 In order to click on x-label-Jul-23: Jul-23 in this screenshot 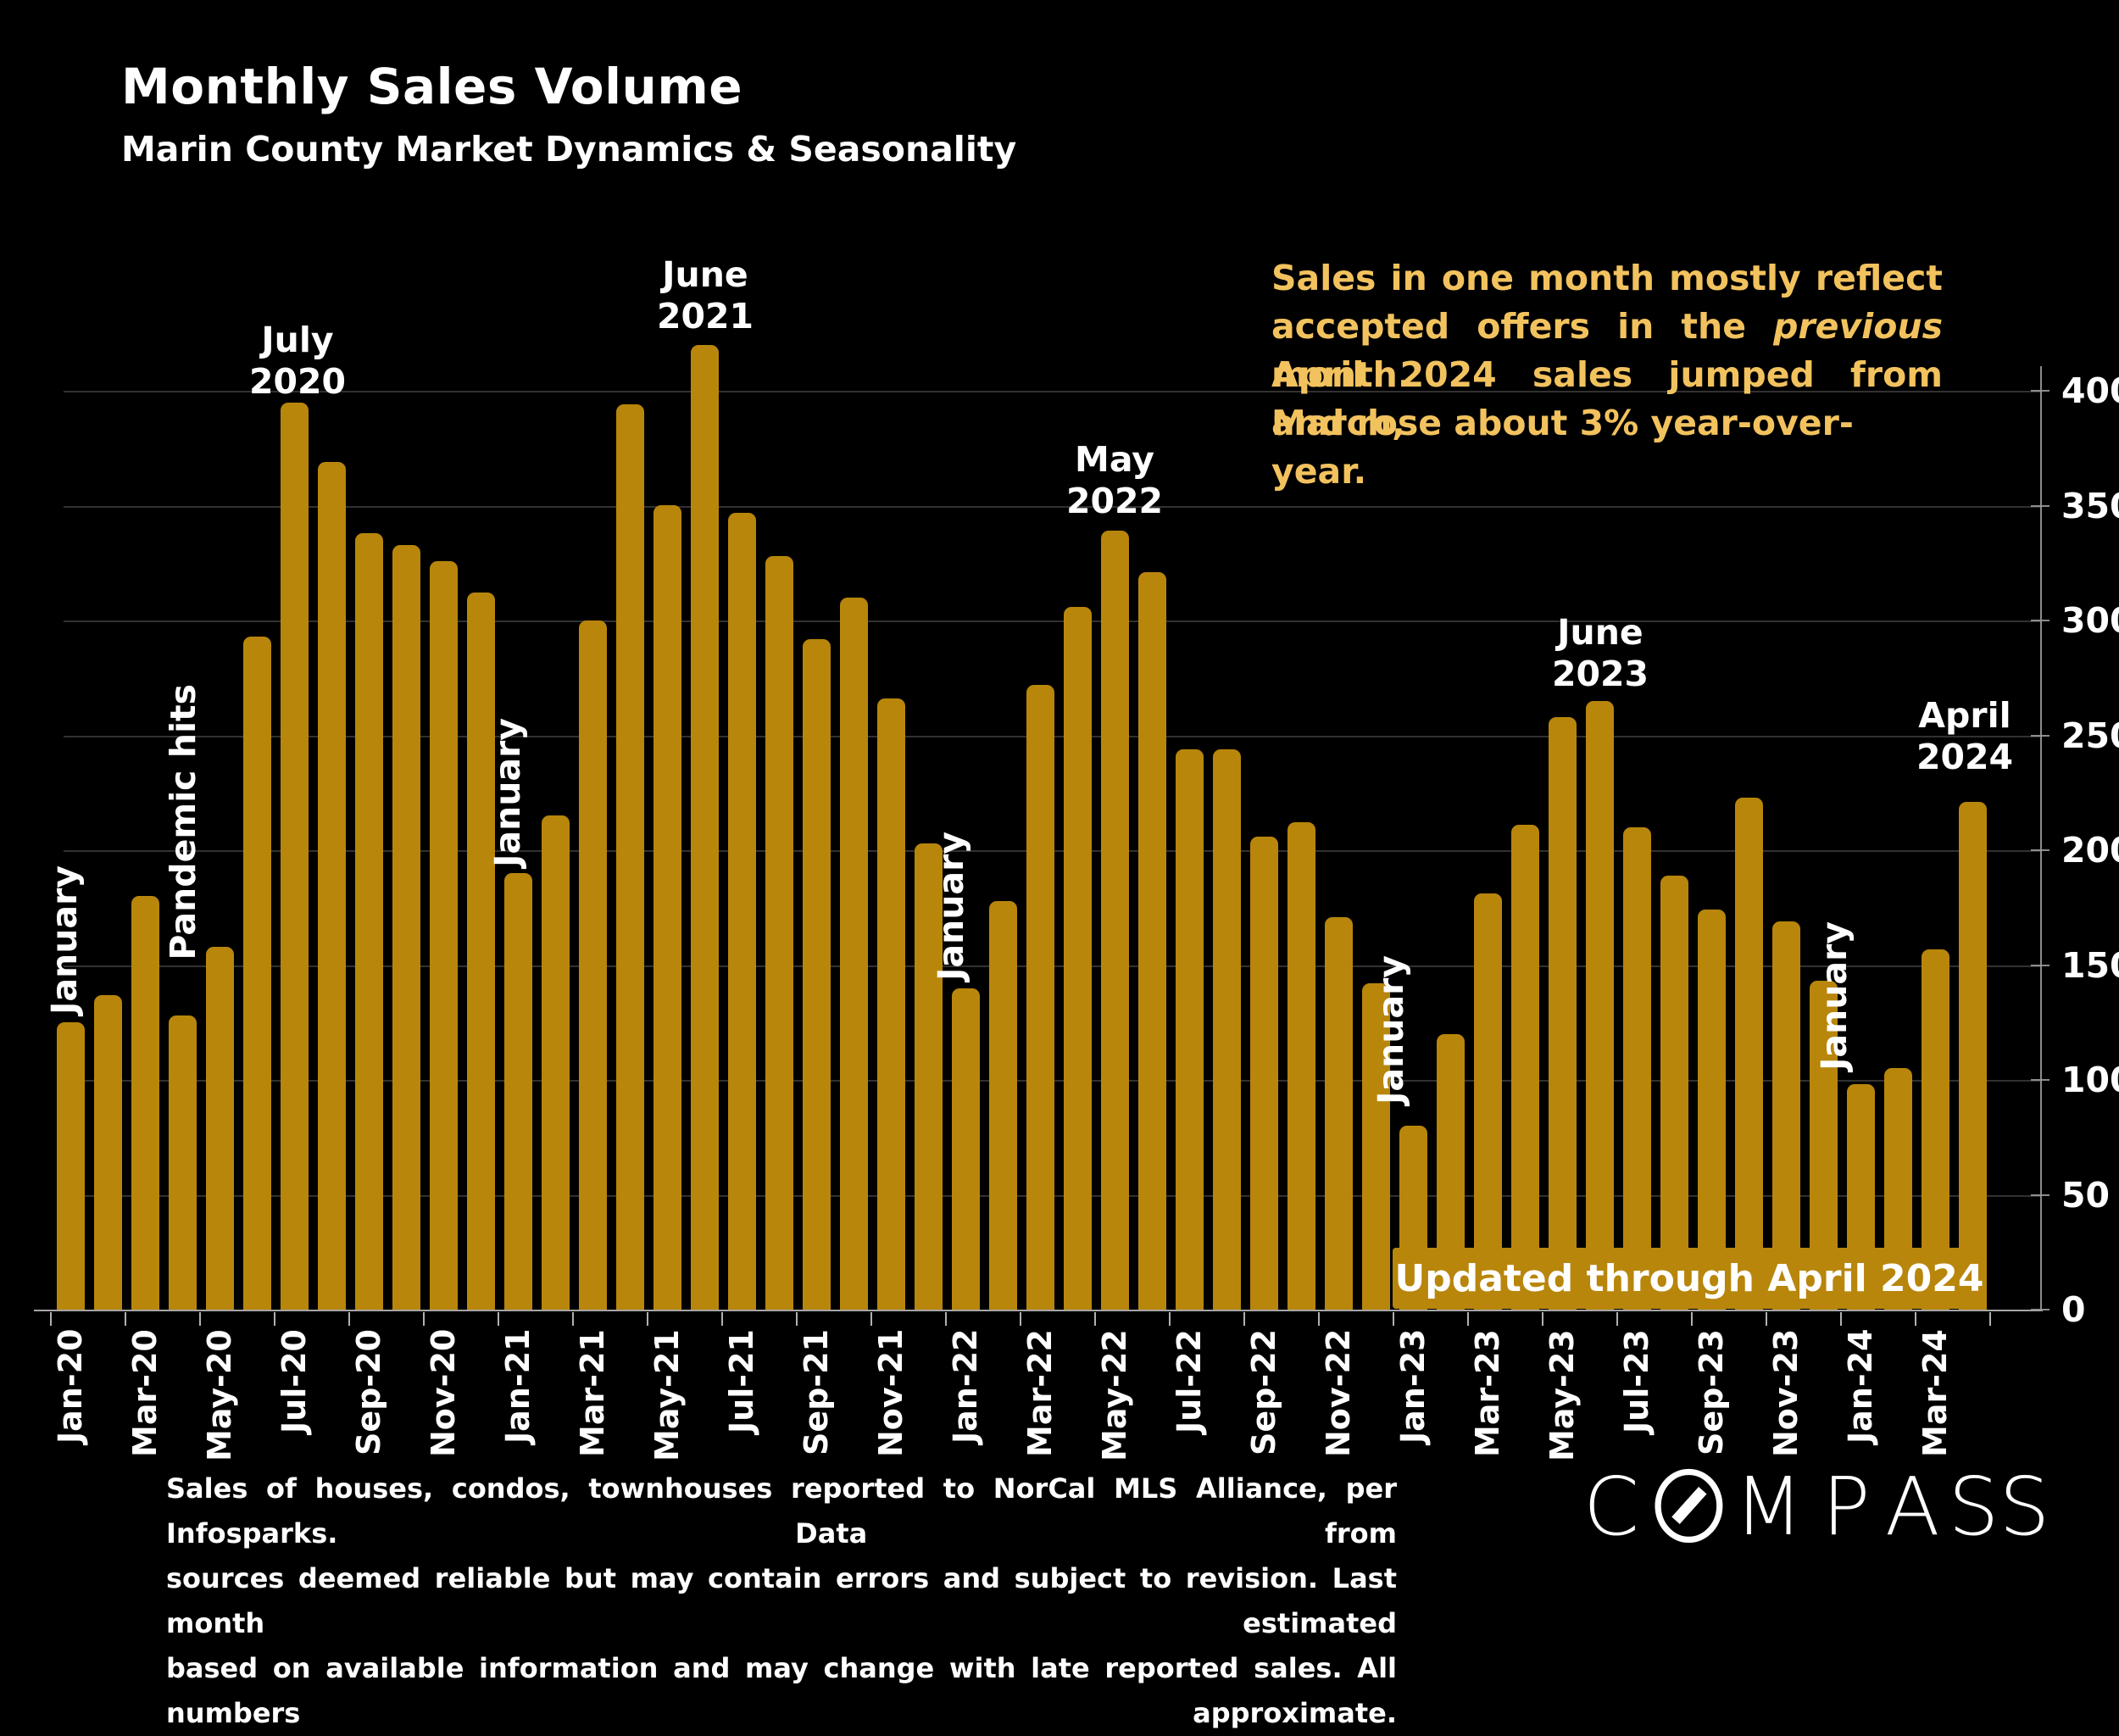, I will do `click(1637, 1381)`.